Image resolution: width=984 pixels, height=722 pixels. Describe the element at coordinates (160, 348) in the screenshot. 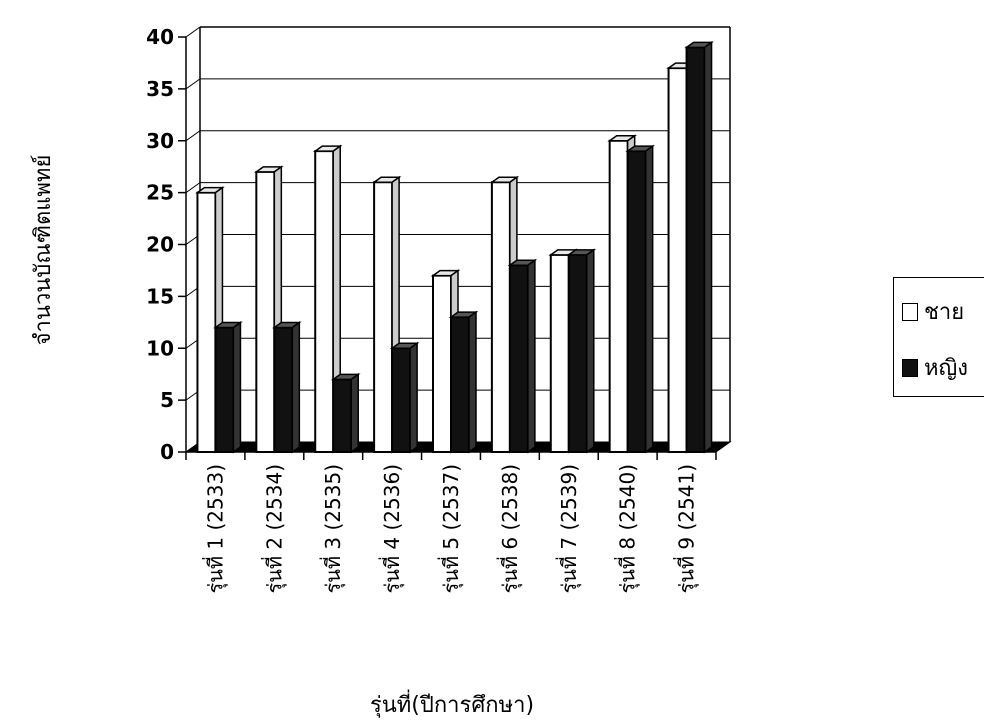

I see `y-tick-label: 10` at that location.